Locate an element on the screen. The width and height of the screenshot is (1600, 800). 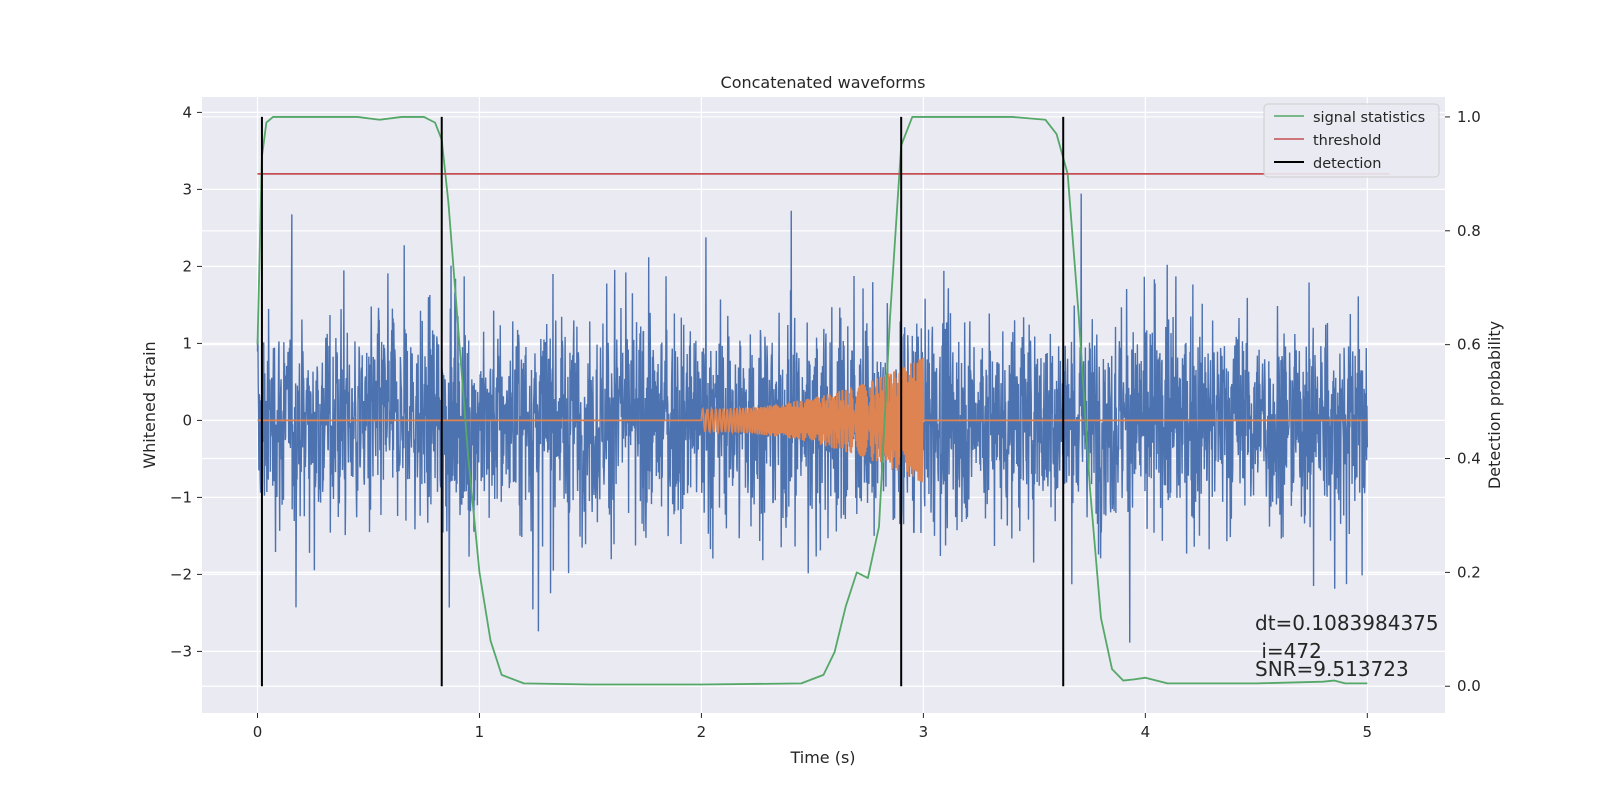
x-axis-label: Time (s) is located at coordinates (822, 757).